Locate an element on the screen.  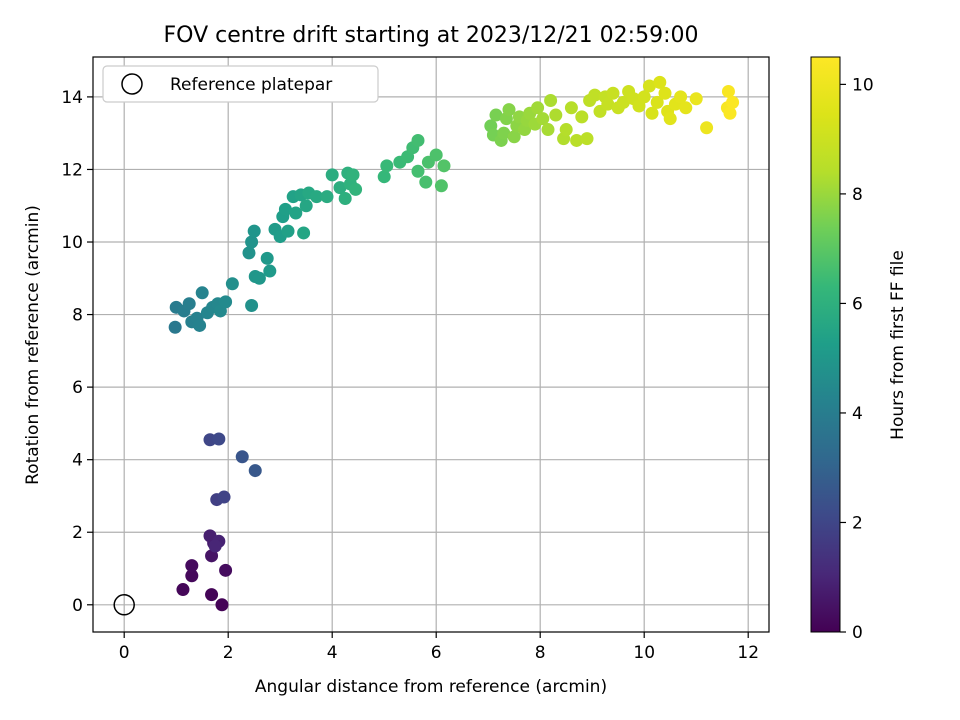
reference-point is located at coordinates (124, 605).